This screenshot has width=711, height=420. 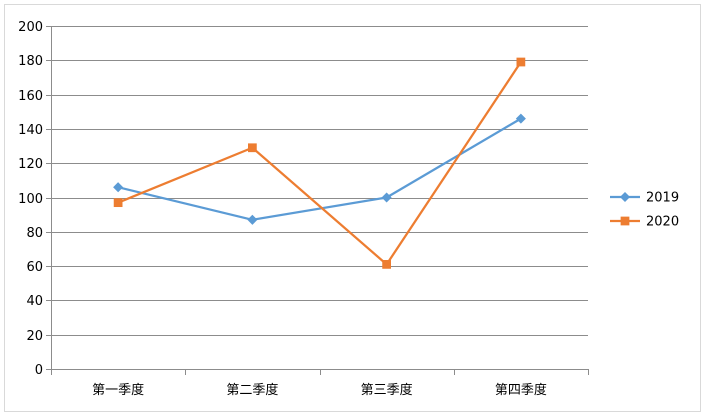 I want to click on x-tick-label: 第二季度, so click(x=252, y=390).